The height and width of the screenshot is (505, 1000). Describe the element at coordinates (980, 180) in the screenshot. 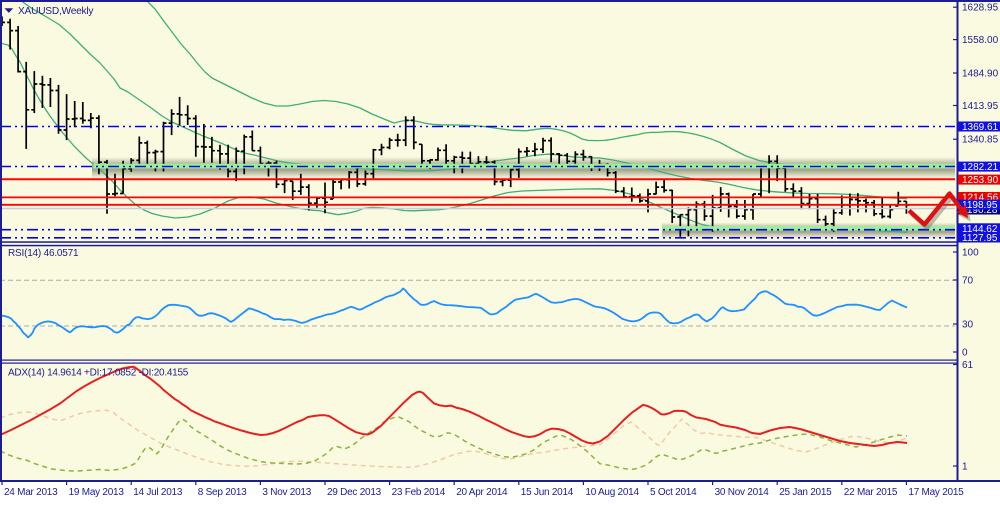

I see `svg-text: 1253.90` at that location.